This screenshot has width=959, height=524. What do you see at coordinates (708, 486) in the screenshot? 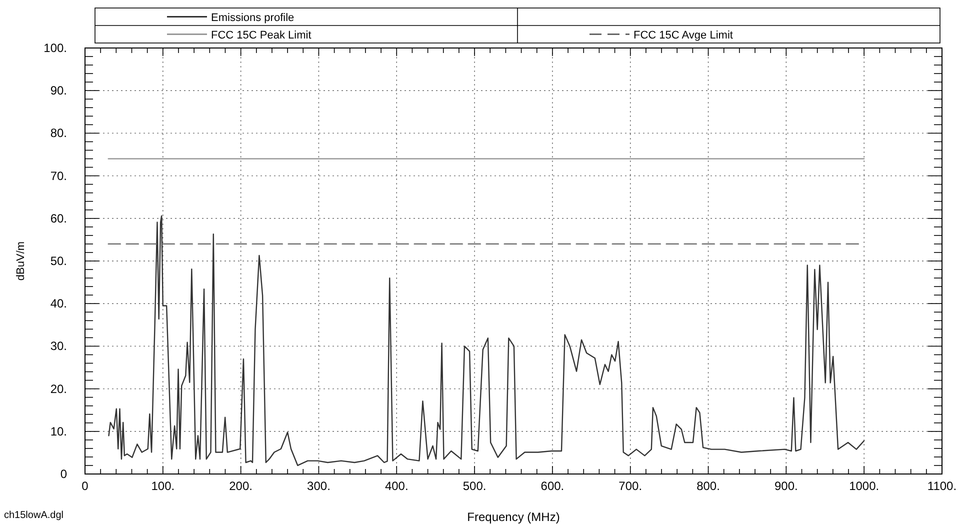
I see `x-tick-label: 800.` at bounding box center [708, 486].